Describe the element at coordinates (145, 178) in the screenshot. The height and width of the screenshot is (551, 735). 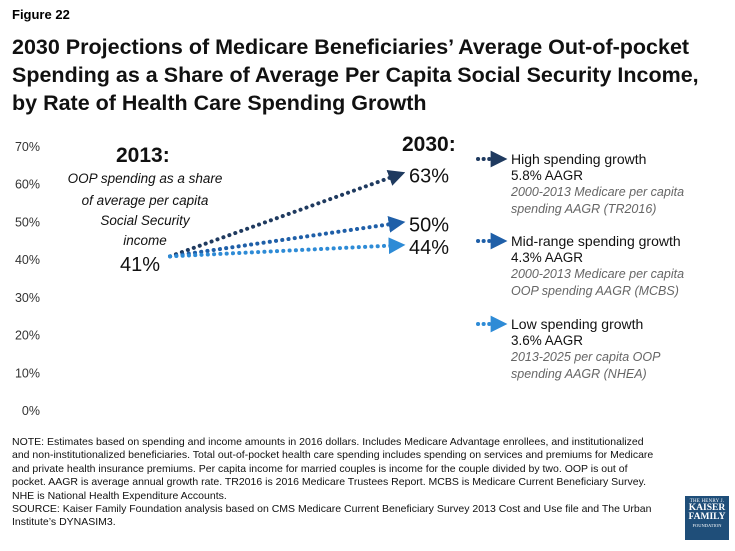
I see `start-caption-line: OOP spending as a share` at that location.